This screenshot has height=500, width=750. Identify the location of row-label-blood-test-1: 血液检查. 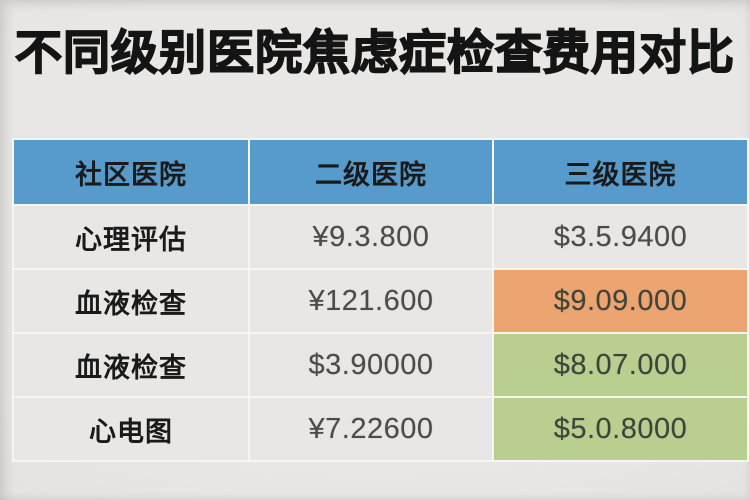
(131, 301).